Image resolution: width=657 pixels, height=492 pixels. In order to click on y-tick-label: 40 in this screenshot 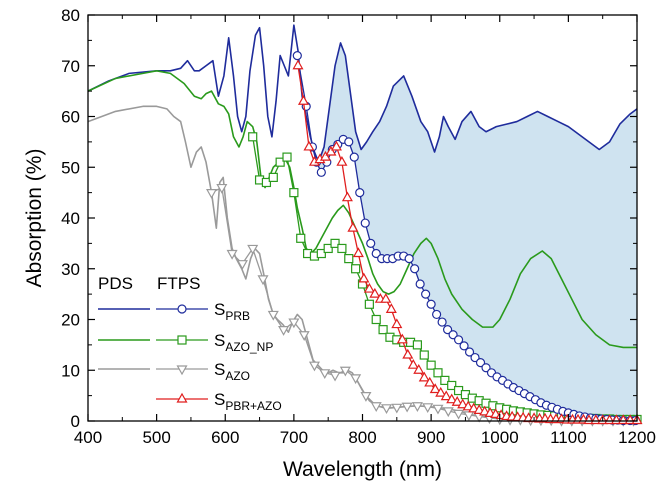, I will do `click(70, 218)`.